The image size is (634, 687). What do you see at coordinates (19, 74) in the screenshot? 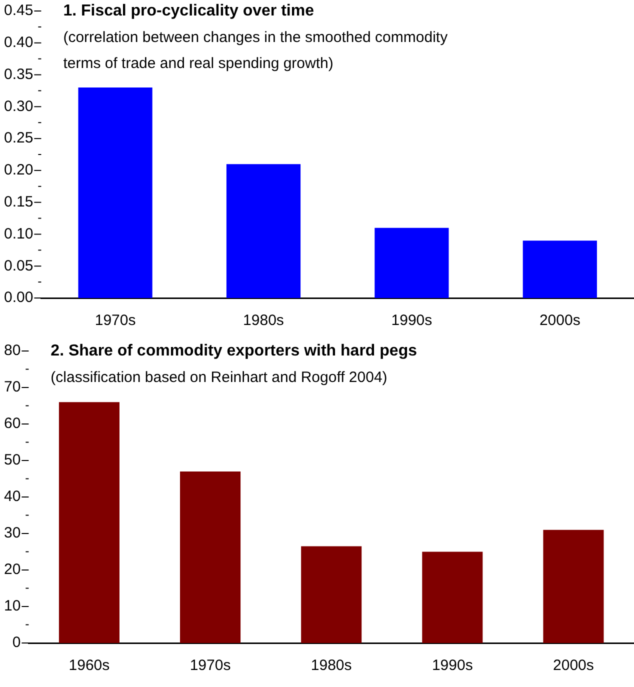
I see `y-tick-label: 0.35` at bounding box center [19, 74].